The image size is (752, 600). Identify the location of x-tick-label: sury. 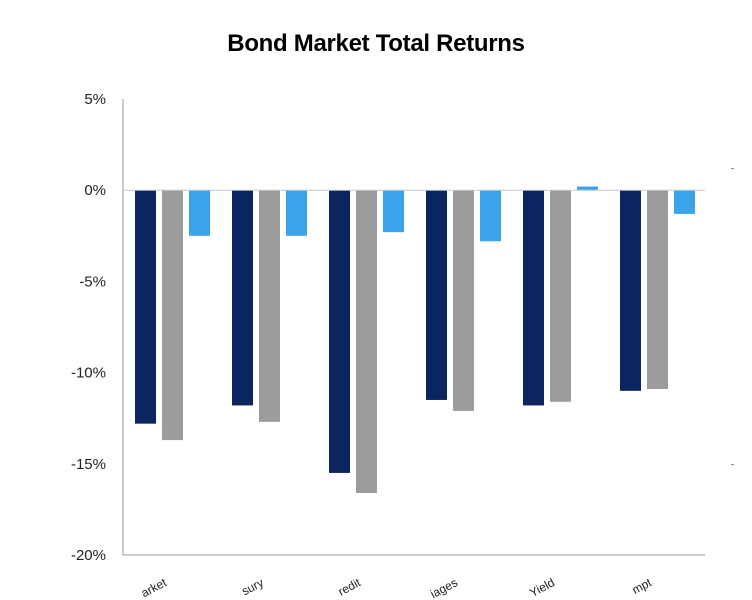
(252, 586).